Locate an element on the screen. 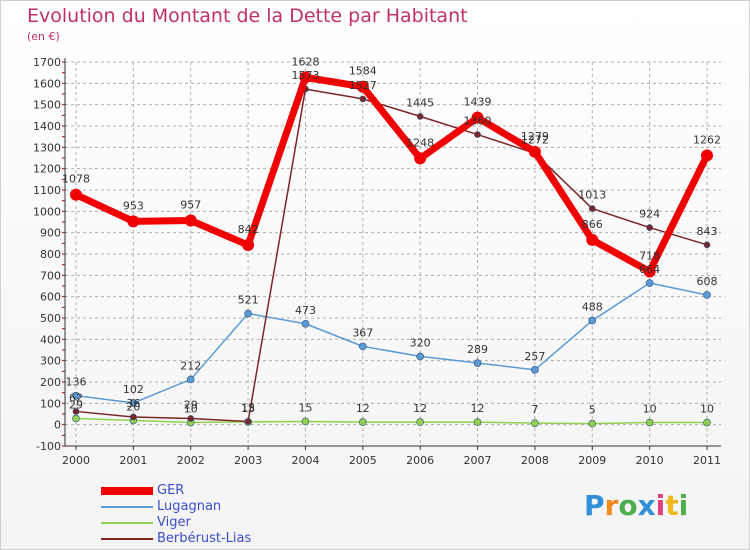 Image resolution: width=750 pixels, height=550 pixels. x-tick-label: 2007 is located at coordinates (478, 460).